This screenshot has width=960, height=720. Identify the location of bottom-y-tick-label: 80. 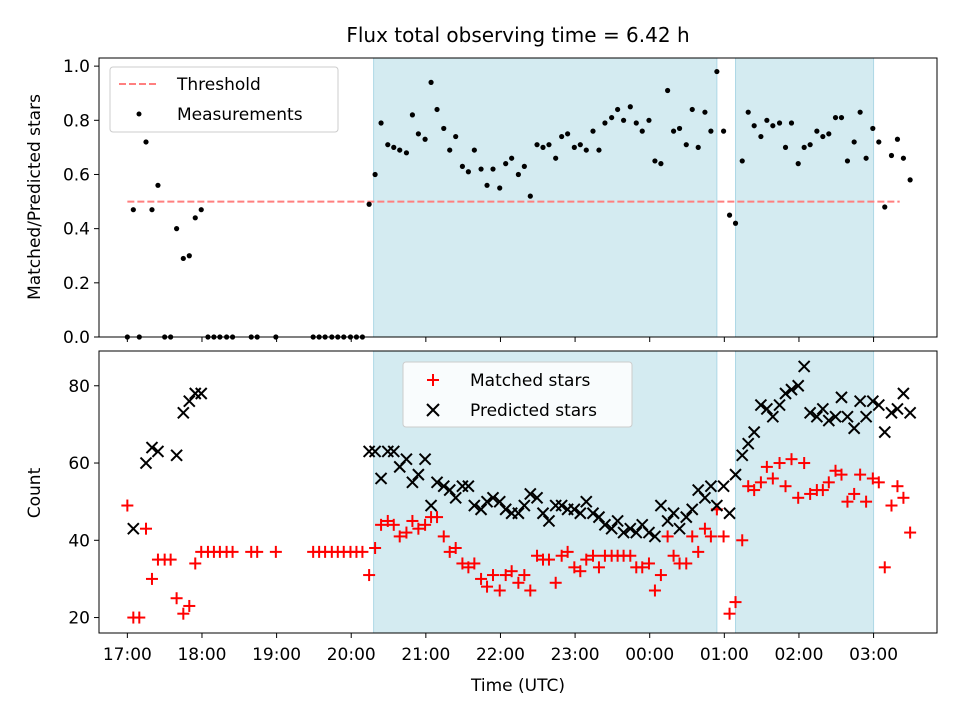
(79, 387).